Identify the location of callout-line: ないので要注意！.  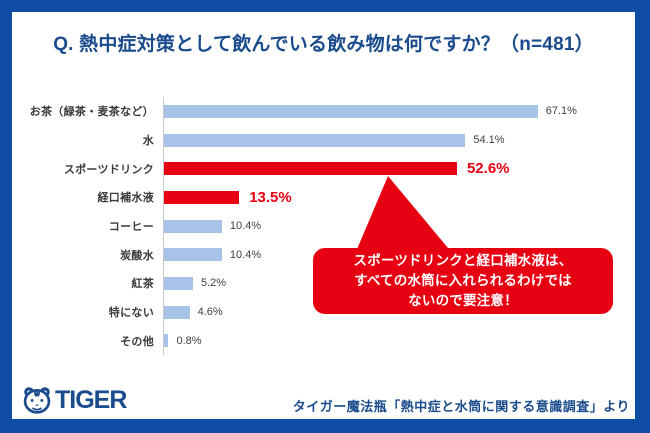
(463, 301).